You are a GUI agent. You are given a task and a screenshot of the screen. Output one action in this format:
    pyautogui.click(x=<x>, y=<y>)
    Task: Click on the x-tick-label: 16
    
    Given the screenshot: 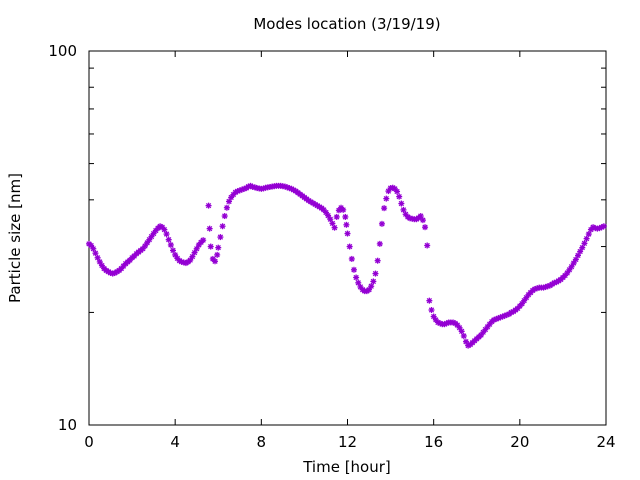 What is the action you would take?
    pyautogui.click(x=433, y=442)
    